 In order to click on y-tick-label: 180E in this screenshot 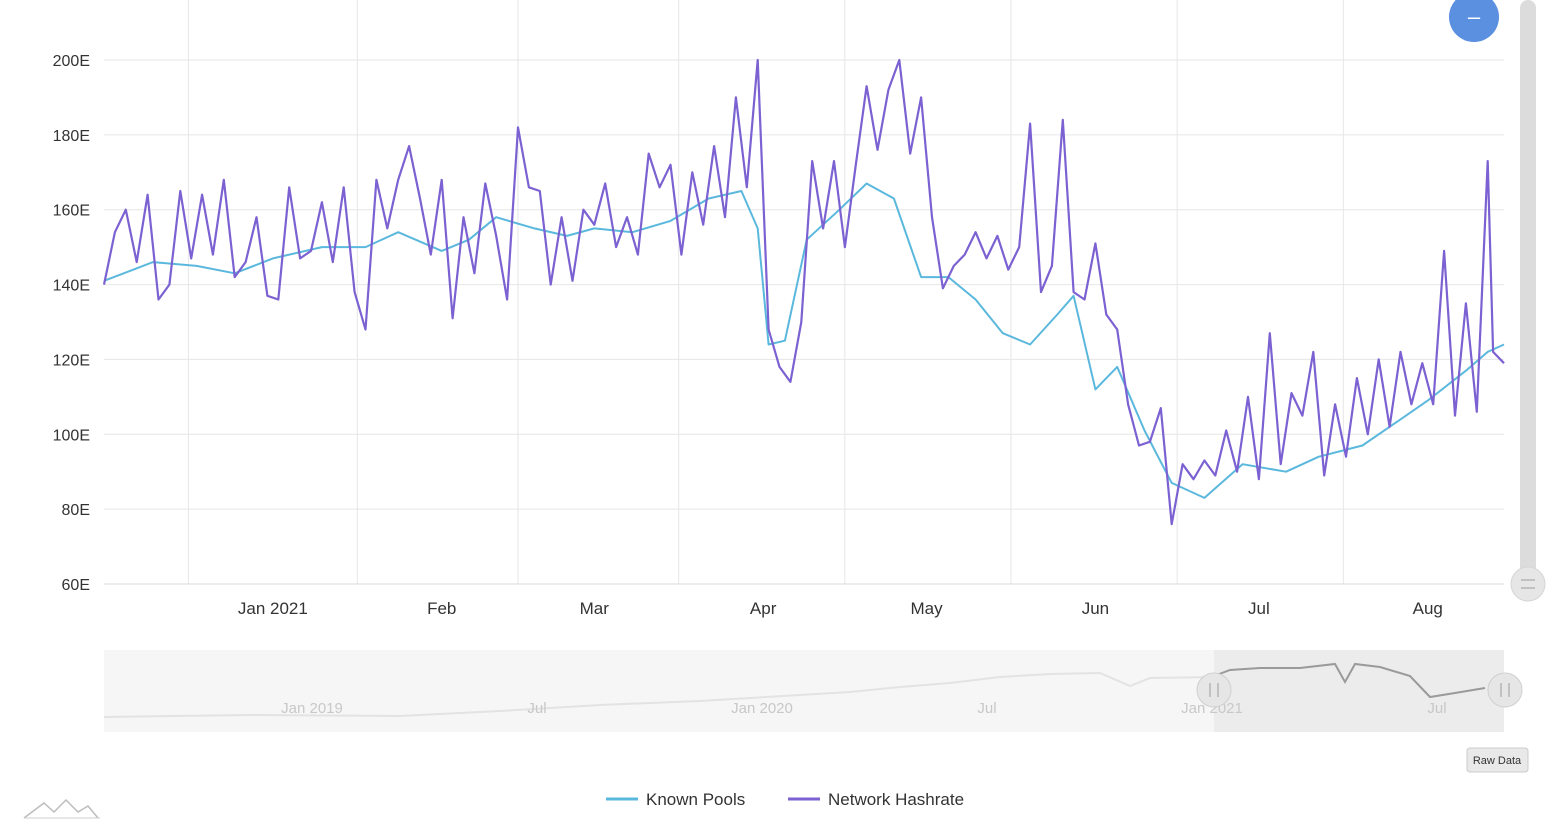, I will do `click(71, 136)`.